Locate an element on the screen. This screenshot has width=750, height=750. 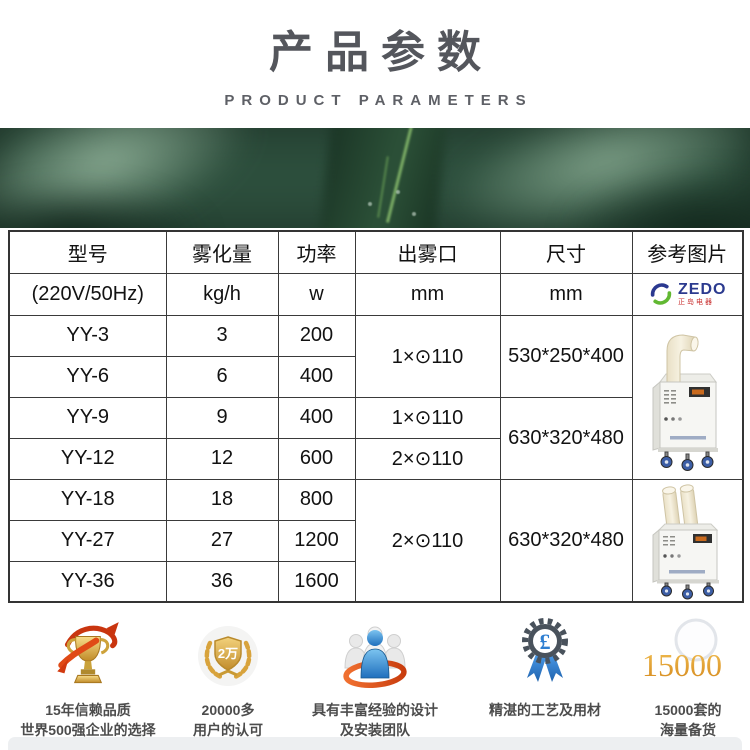
badge-craft: £ 精湛的工艺及用材 is located at coordinates (545, 666).